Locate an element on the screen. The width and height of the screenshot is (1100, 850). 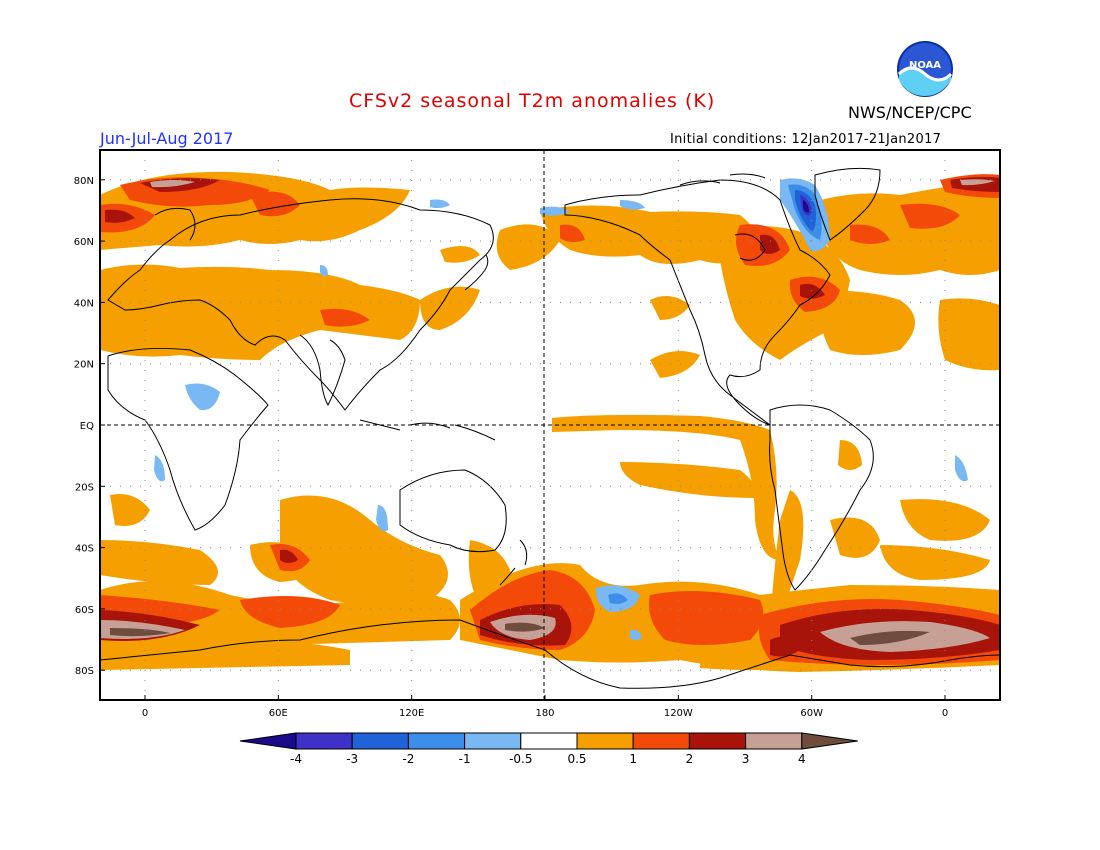
coastline-japan is located at coordinates (476, 272).